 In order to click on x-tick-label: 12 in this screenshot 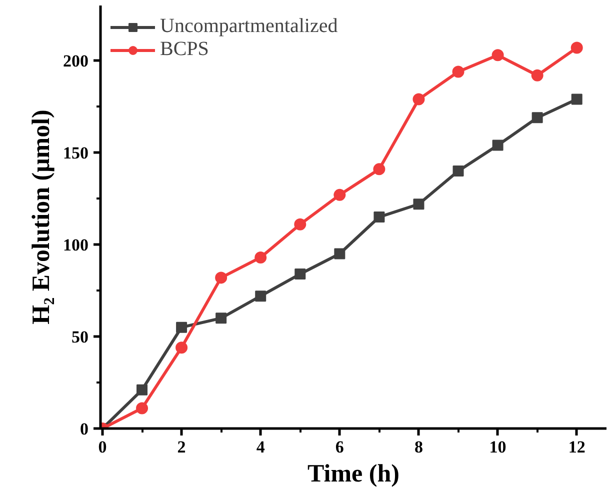, I will do `click(577, 447)`.